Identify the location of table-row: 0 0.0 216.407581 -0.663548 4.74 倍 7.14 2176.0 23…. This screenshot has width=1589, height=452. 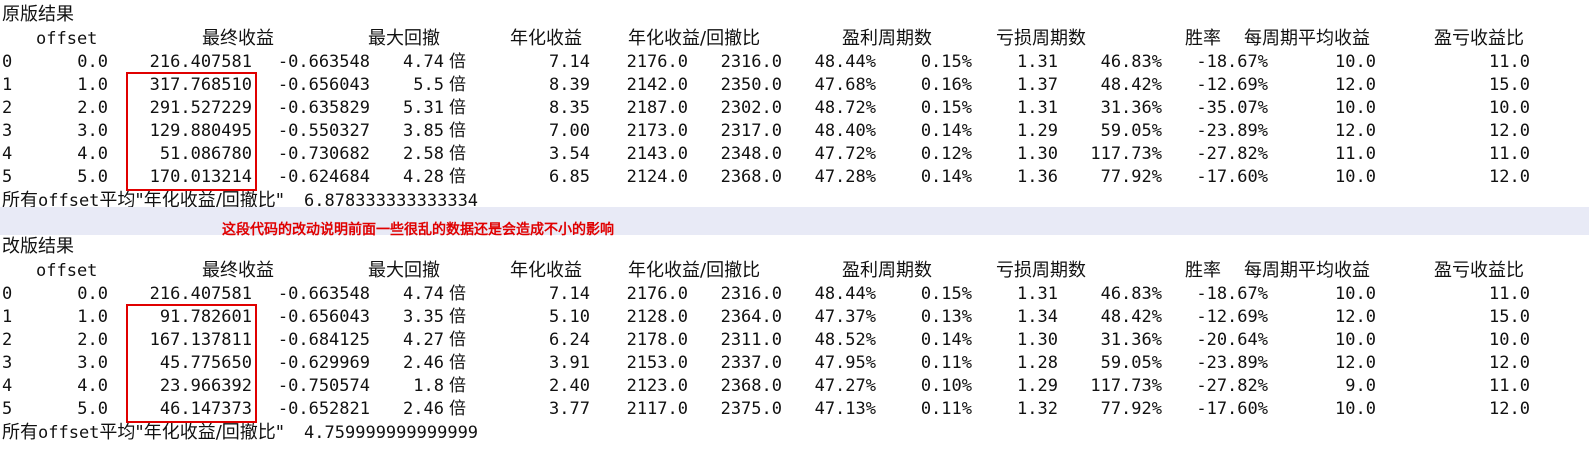
(794, 294).